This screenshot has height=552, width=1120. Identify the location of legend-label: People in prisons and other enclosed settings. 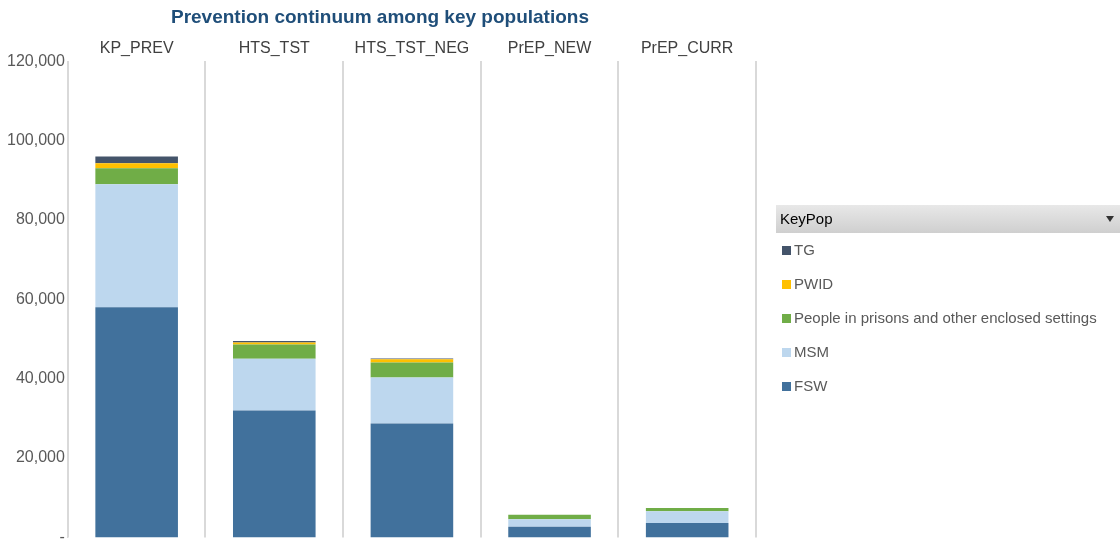
(945, 318).